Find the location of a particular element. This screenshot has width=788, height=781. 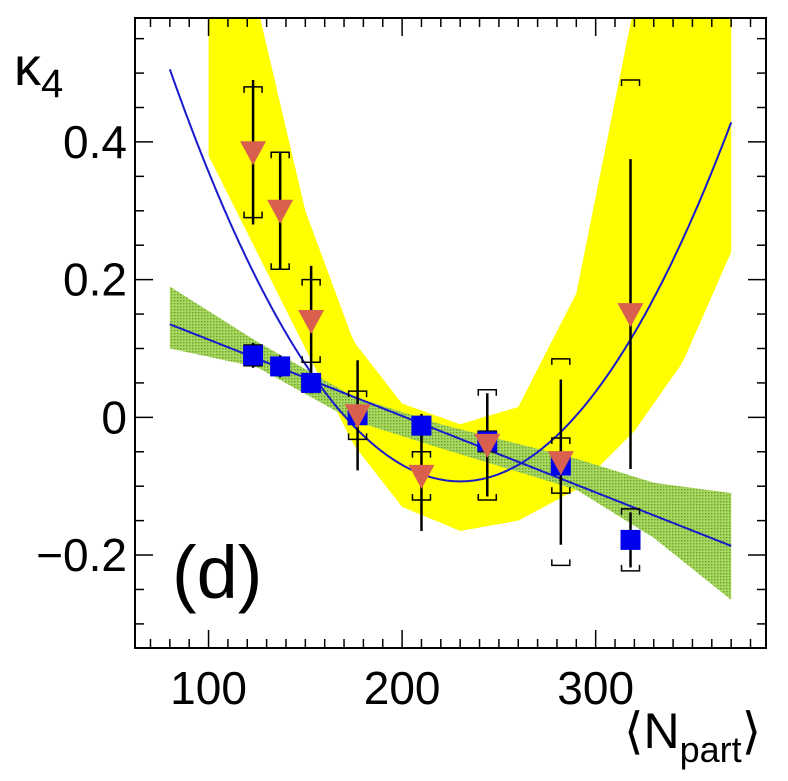

x-tick-label: 300 is located at coordinates (595, 688).